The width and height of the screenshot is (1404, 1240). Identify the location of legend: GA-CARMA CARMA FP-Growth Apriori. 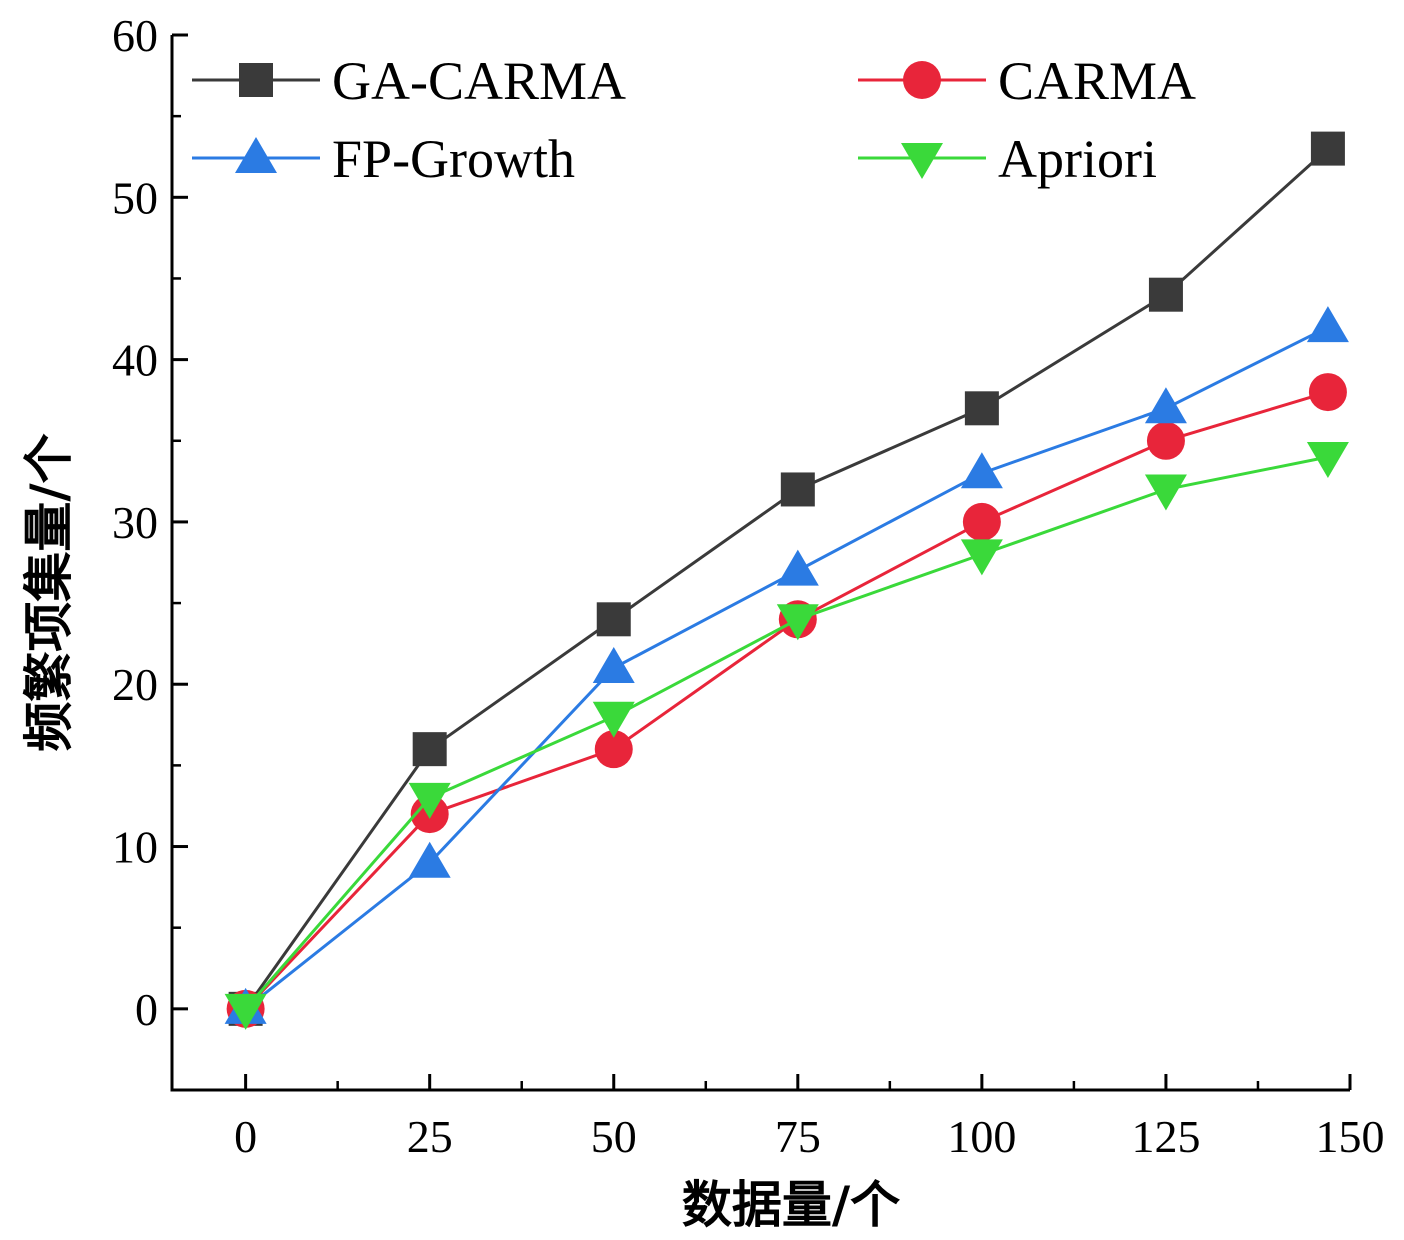
(694, 120).